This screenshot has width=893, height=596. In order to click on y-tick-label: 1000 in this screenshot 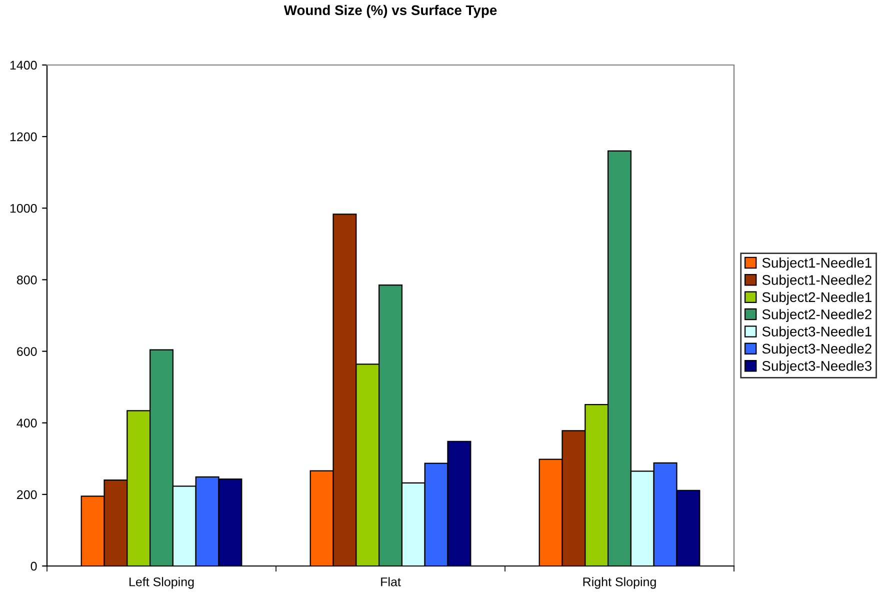, I will do `click(23, 208)`.